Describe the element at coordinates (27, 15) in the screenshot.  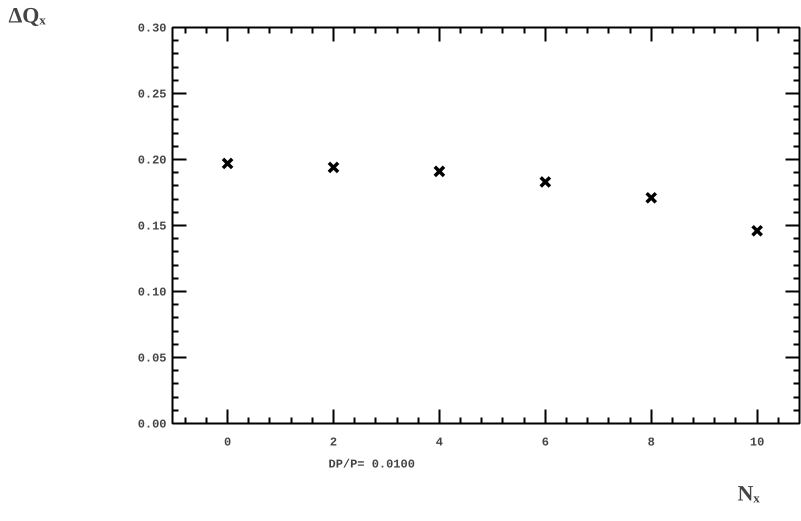
I see `y-axis-title: ΔQₓ` at that location.